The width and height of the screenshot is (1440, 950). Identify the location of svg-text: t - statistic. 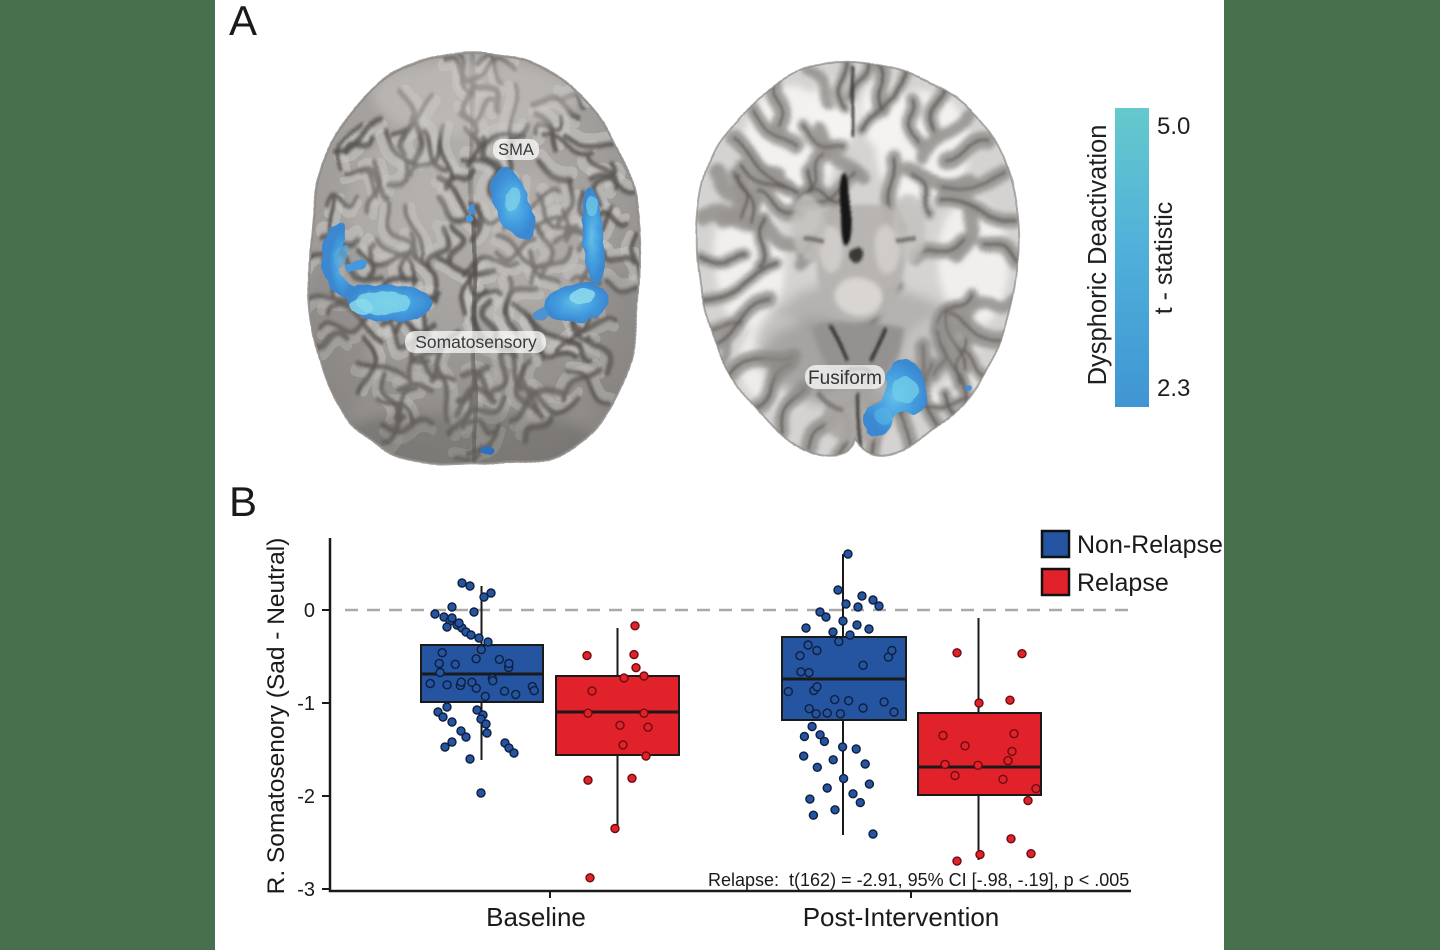
(1164, 258).